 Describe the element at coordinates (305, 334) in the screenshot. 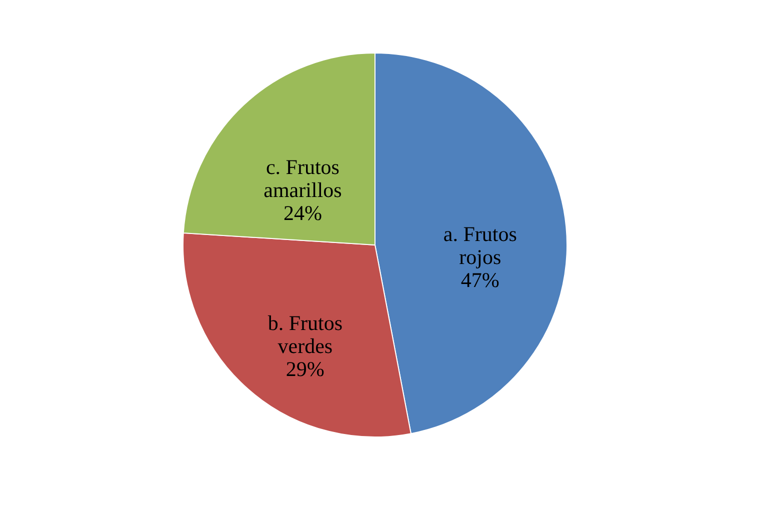

I see `slice-label: b. Frutos verdes` at that location.